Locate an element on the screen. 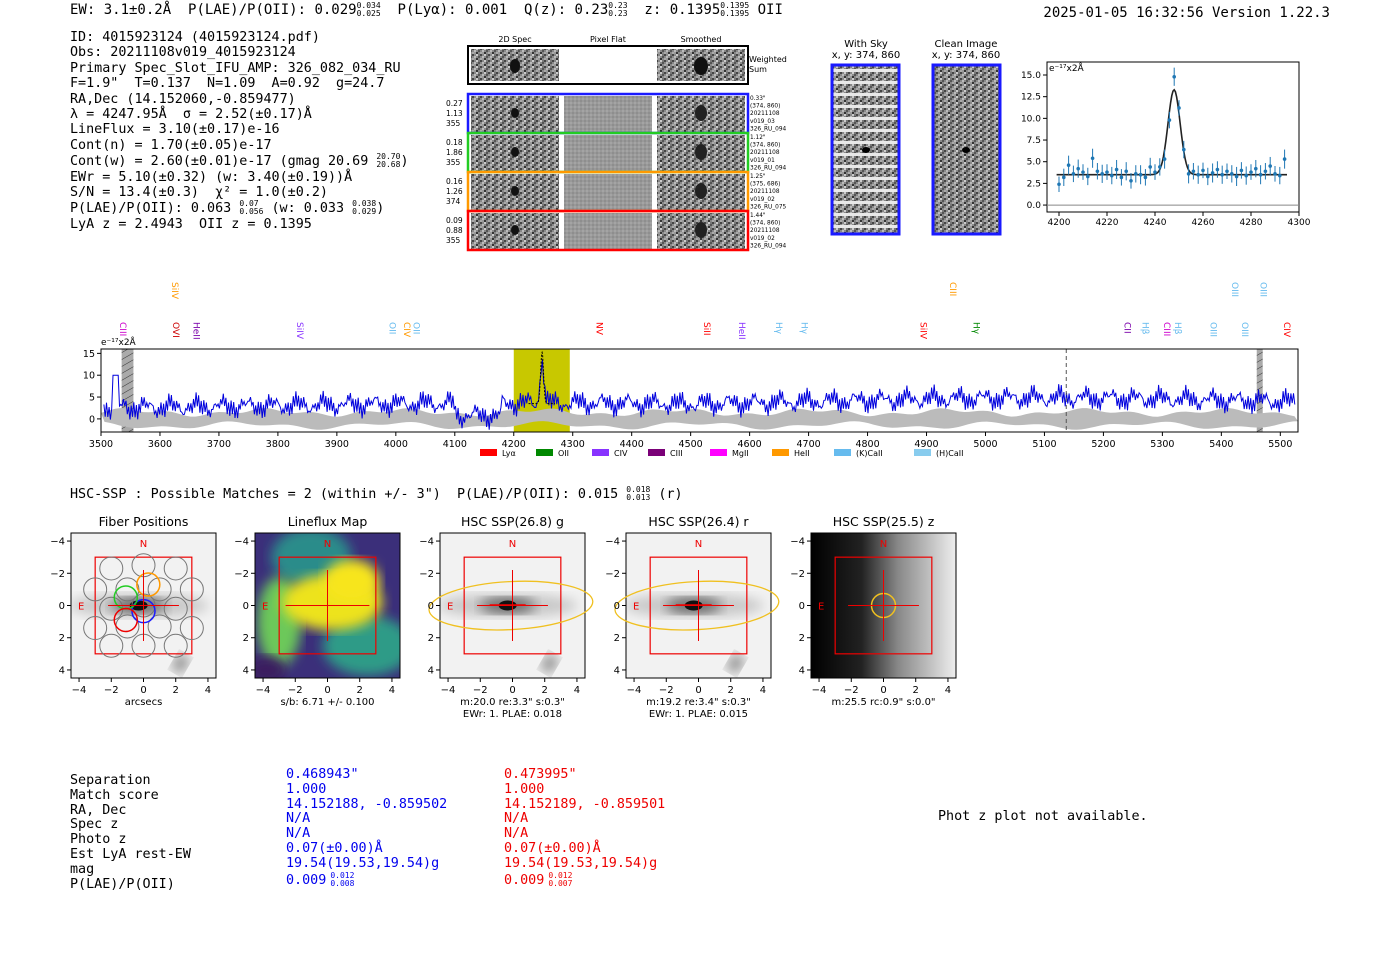 This screenshot has height=953, width=1400. hsc-panel-caption: EWr: 1. PLAE: 0.018 is located at coordinates (512, 714).